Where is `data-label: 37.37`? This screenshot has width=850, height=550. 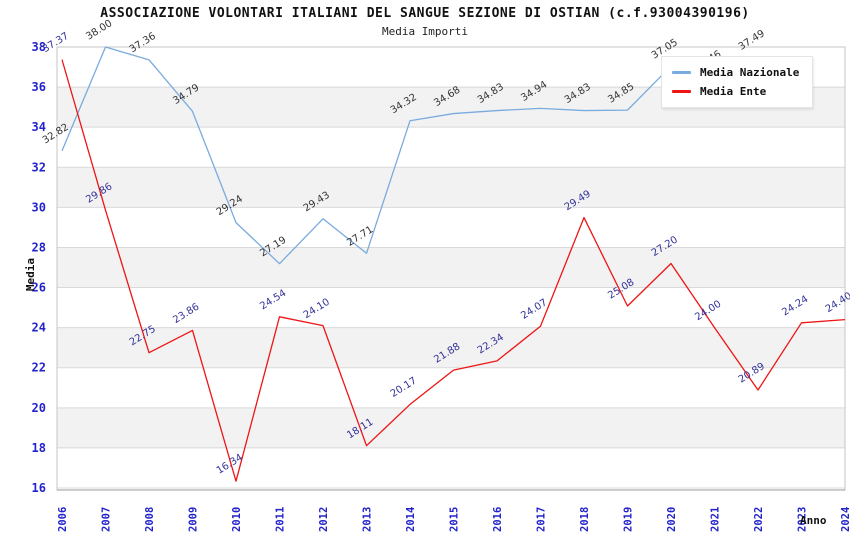
data-label: 37.37 is located at coordinates (56, 43).